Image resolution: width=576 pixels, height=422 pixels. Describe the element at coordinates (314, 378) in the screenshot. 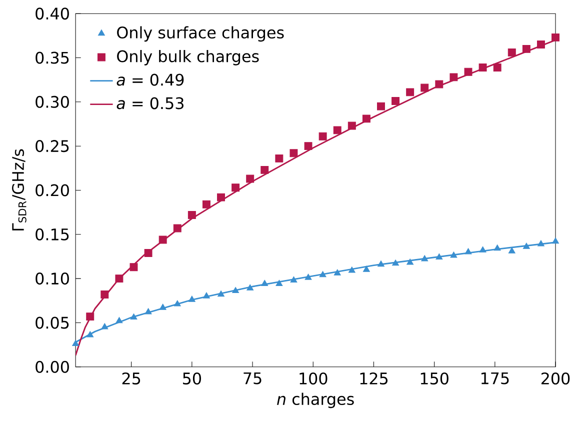

I see `x-tick-label: 100` at that location.